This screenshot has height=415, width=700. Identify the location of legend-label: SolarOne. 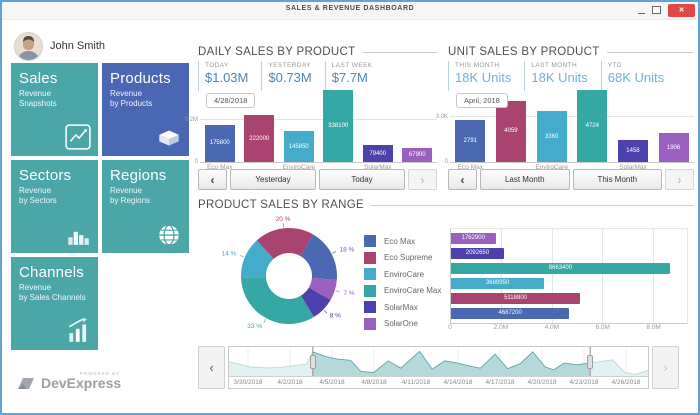
(401, 323).